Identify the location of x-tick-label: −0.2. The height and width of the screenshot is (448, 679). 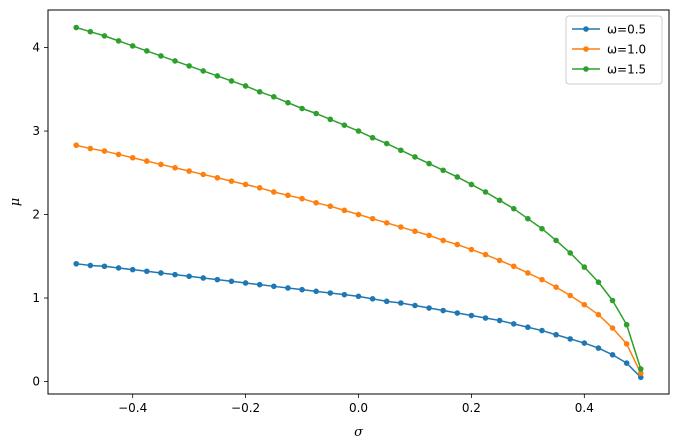
(245, 408).